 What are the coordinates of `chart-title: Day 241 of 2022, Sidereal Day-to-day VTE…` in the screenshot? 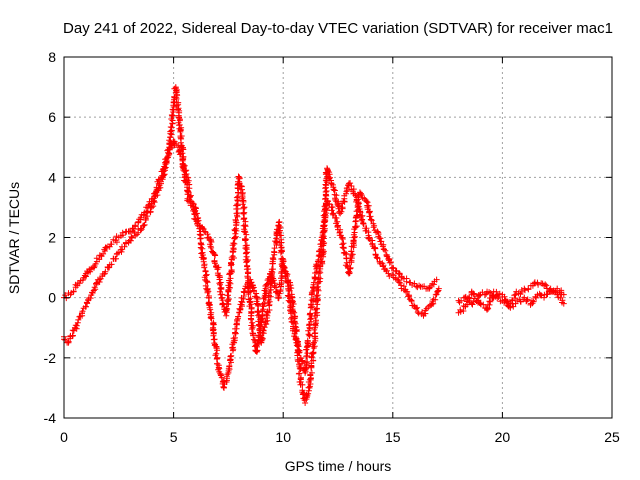 It's located at (338, 28).